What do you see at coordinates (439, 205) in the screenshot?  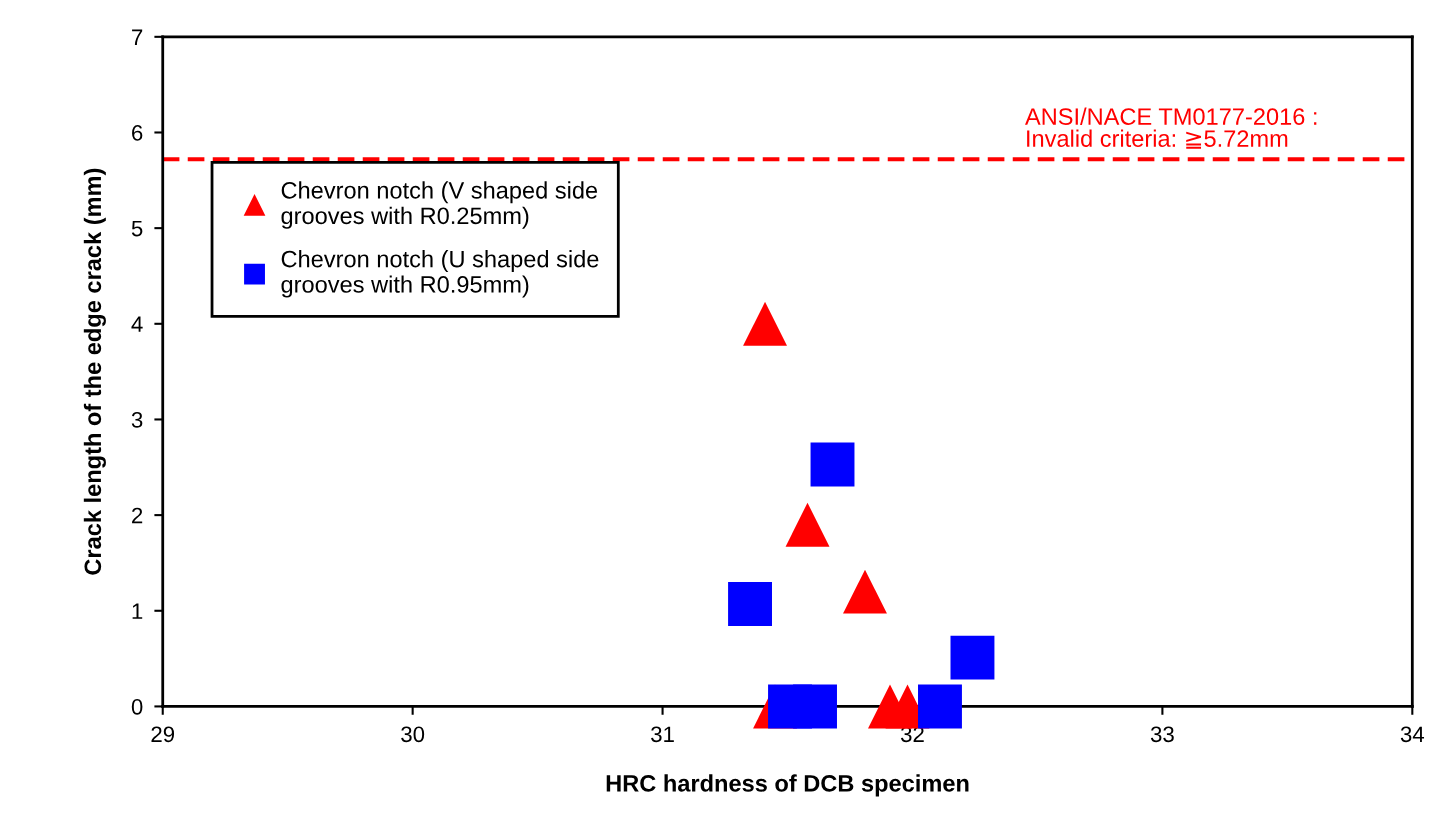 I see `legend-label: Chevron notch (V shaped side grooves with R0.25mm)` at bounding box center [439, 205].